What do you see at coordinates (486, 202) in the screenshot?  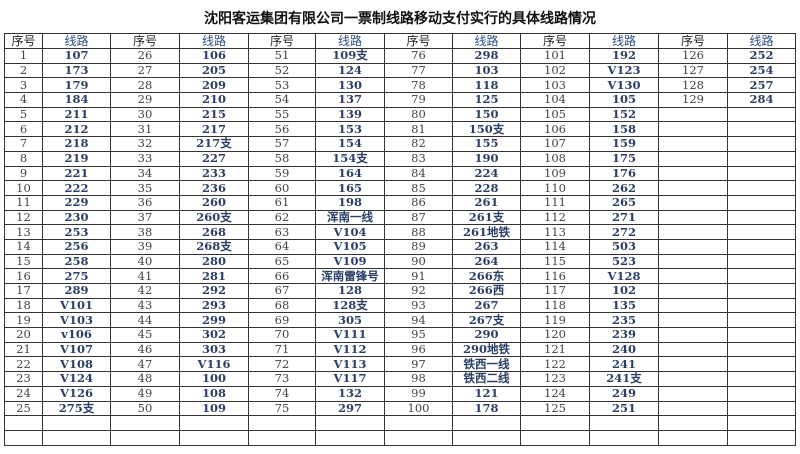 I see `route-cell: 261` at bounding box center [486, 202].